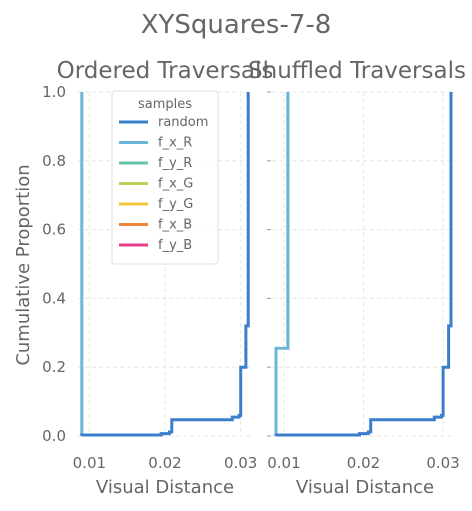 The width and height of the screenshot is (472, 511). I want to click on legend-title: samples, so click(165, 104).